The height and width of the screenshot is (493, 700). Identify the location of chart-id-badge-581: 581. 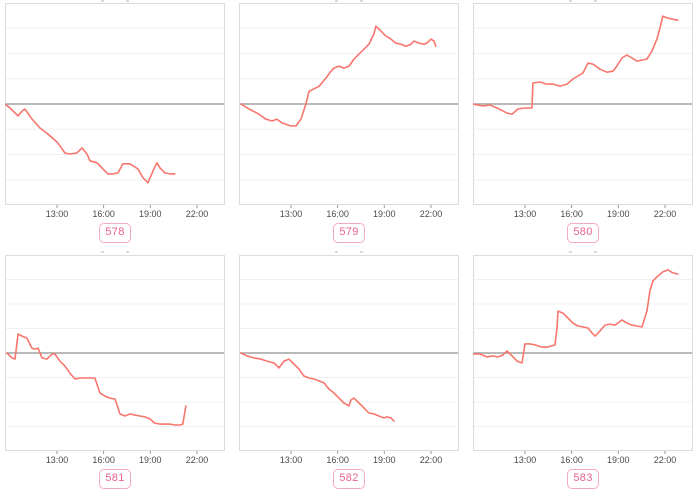
(115, 479).